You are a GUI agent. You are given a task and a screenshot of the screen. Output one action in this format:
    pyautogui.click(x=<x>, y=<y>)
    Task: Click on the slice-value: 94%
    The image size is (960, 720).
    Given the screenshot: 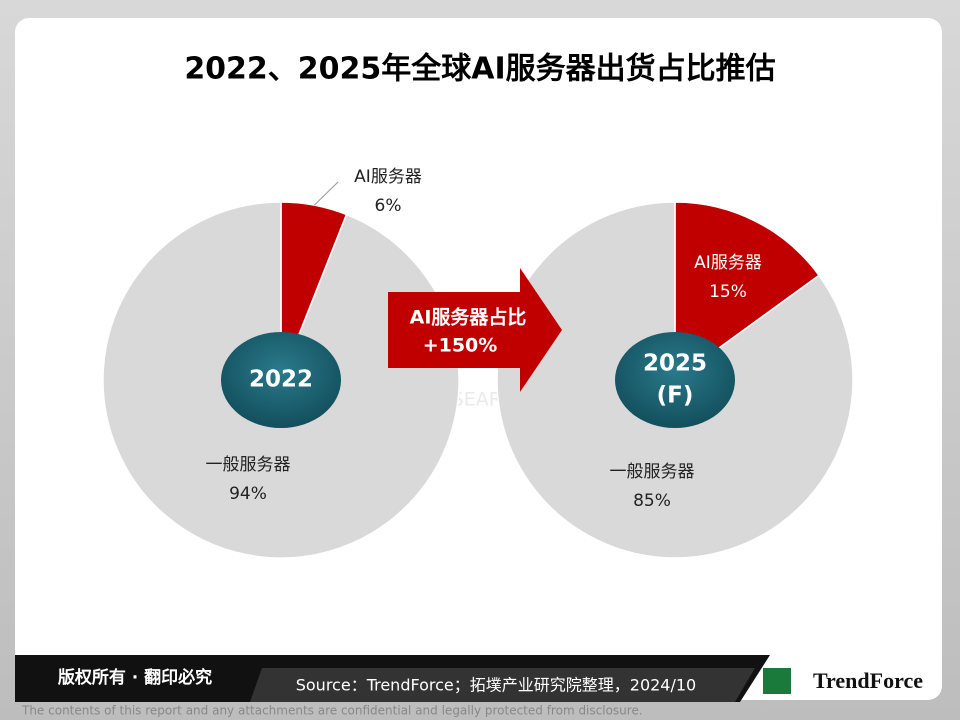 What is the action you would take?
    pyautogui.click(x=248, y=494)
    